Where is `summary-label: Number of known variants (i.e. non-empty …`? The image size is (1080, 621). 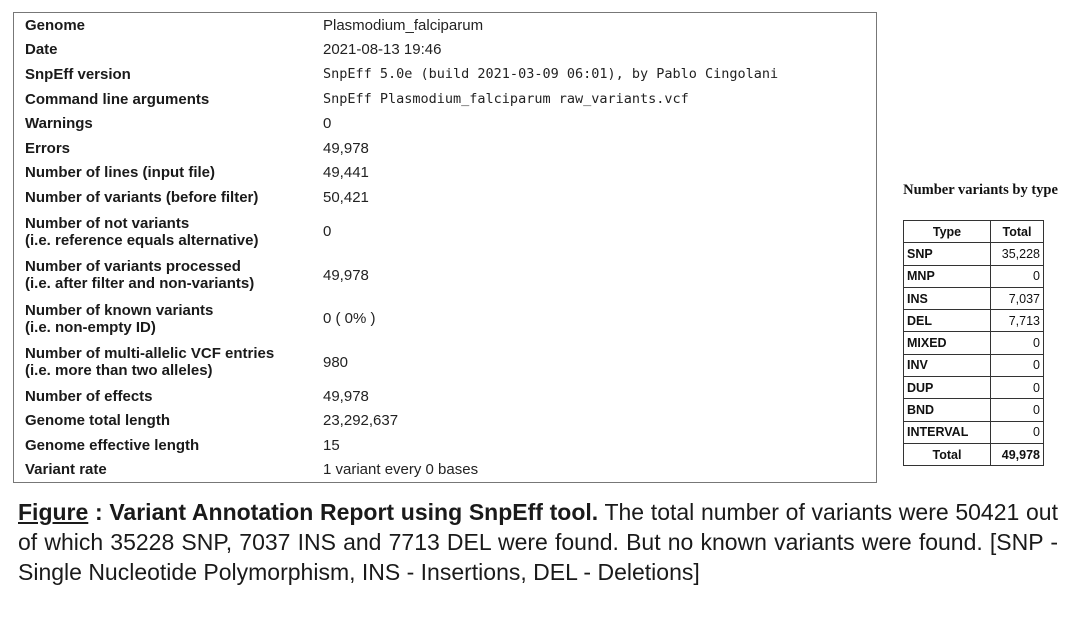 summary-label: Number of known variants (i.e. non-empty … is located at coordinates (168, 319).